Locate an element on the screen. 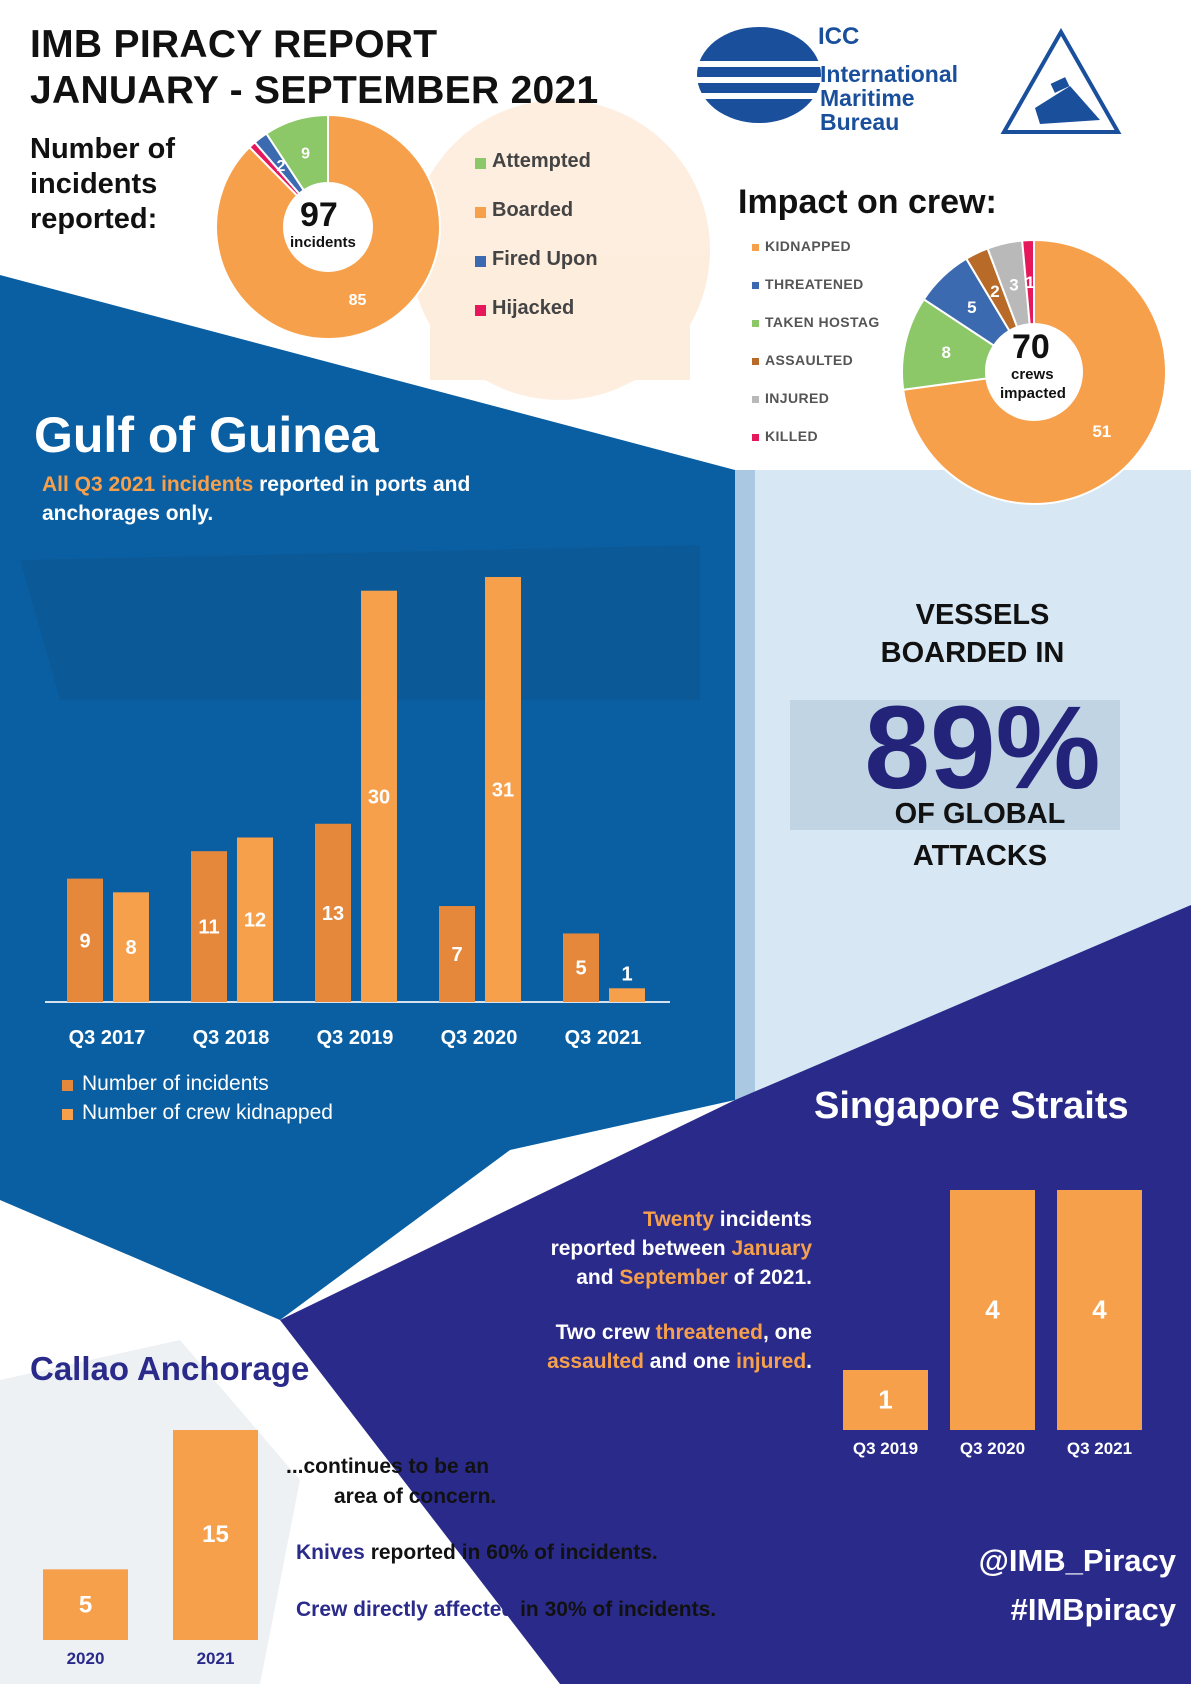 The width and height of the screenshot is (1191, 1684). imb-triangle-logo-icon is located at coordinates (1061, 84).